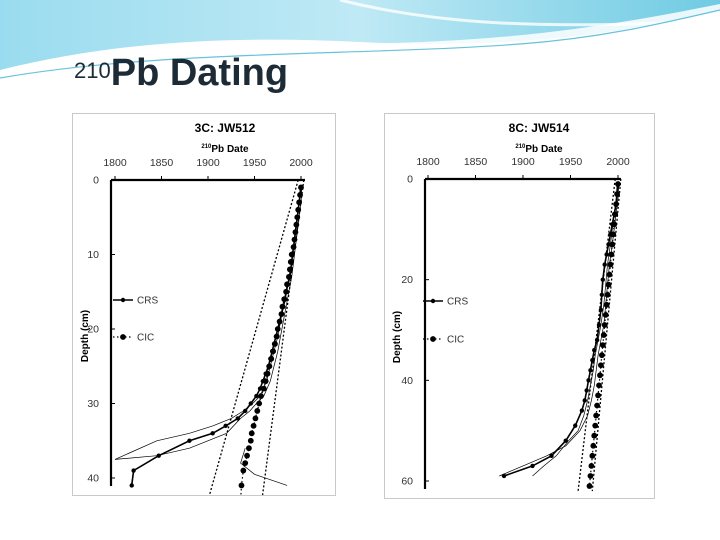 This screenshot has width=720, height=540. I want to click on y-tick-label: 40, so click(407, 381).